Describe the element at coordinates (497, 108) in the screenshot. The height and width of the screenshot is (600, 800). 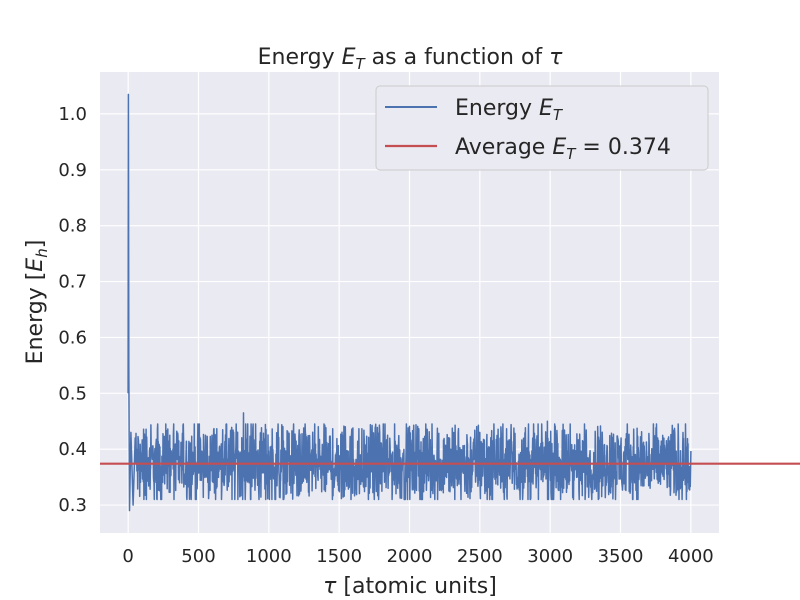
I see `legend-energy-prefix: Energy` at that location.